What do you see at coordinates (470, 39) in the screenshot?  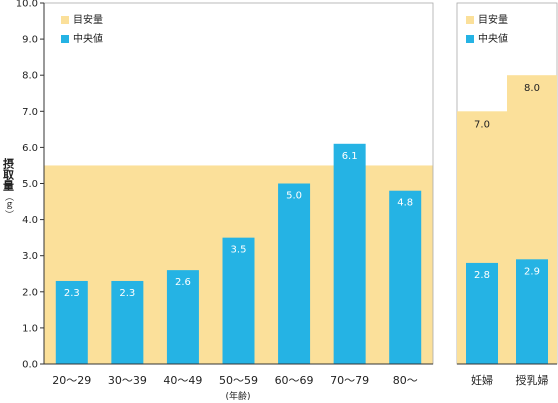 I see `legend-median-swatch-right` at bounding box center [470, 39].